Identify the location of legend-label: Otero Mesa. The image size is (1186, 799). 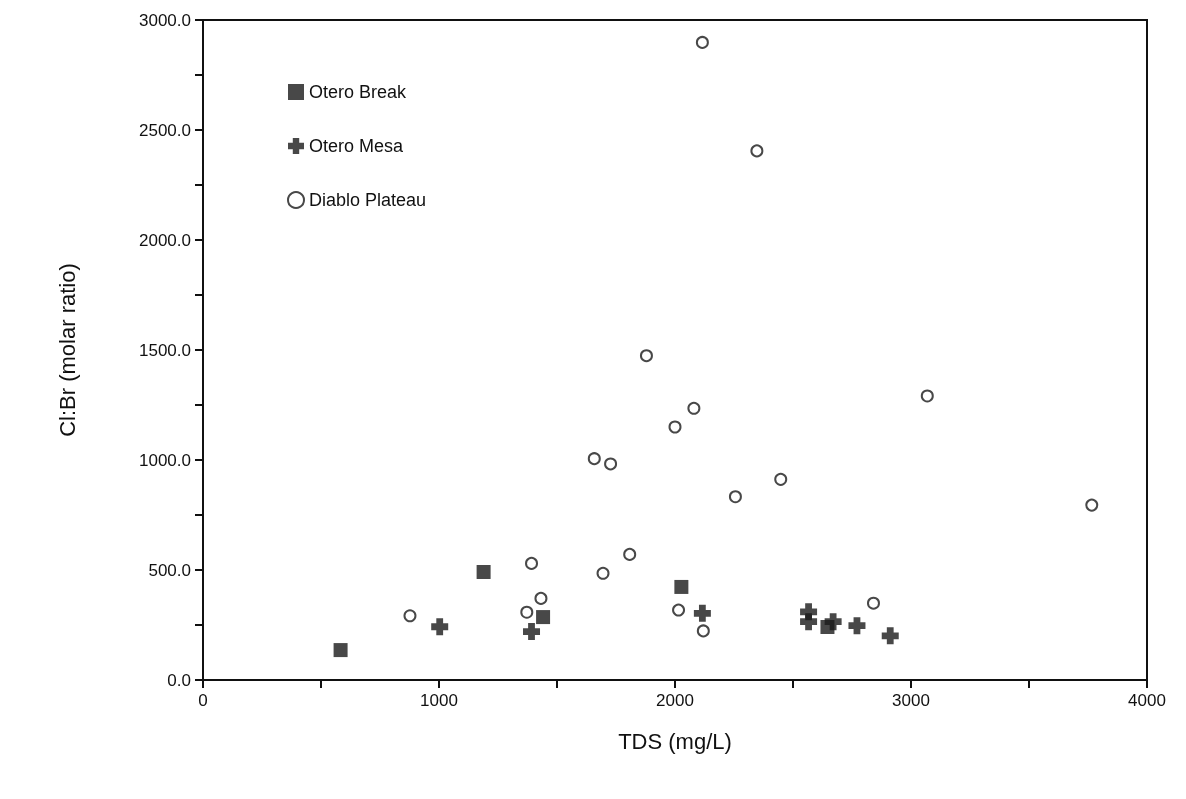
(357, 146).